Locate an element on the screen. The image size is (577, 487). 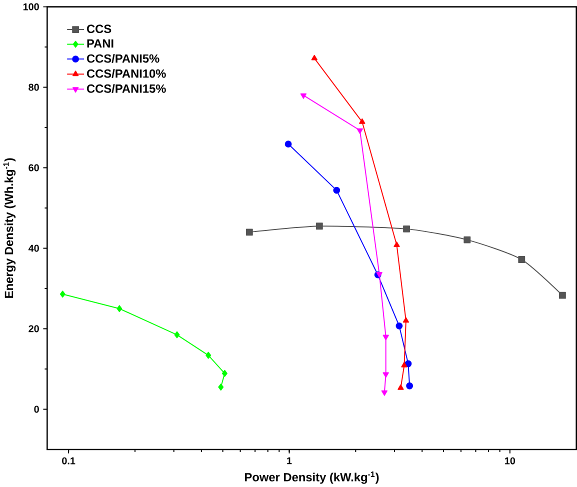
legend-label: CCS/PANI10% is located at coordinates (126, 73).